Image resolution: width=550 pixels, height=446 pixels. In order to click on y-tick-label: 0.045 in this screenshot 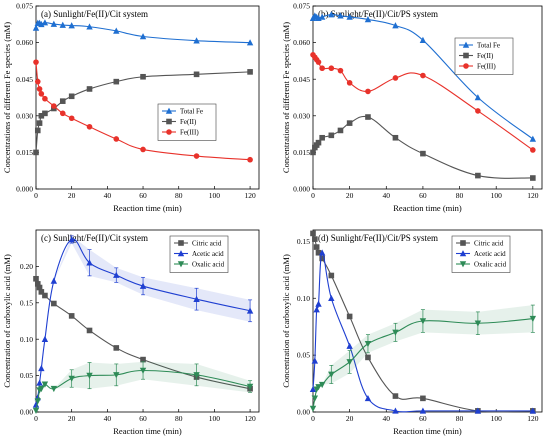, I will do `click(24, 79)`.